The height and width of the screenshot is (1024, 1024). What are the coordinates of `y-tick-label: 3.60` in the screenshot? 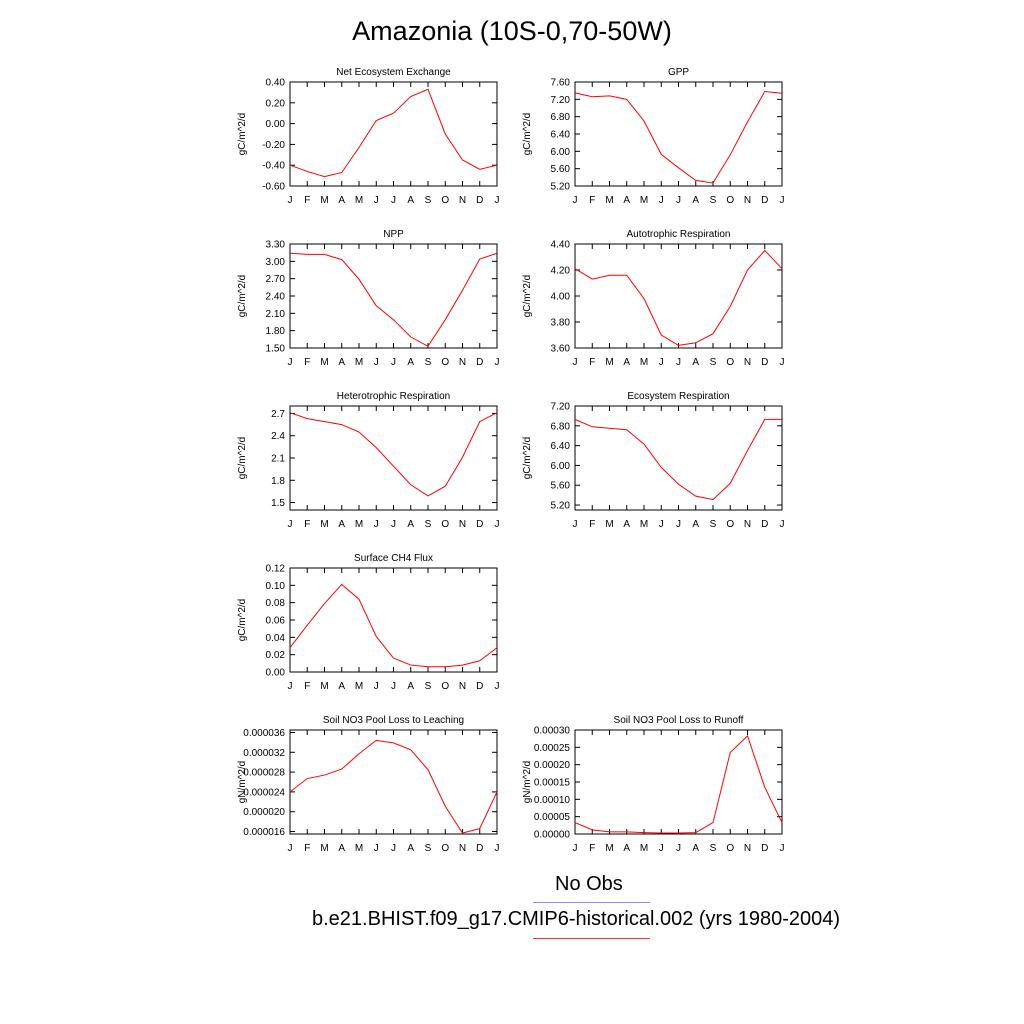 It's located at (561, 349).